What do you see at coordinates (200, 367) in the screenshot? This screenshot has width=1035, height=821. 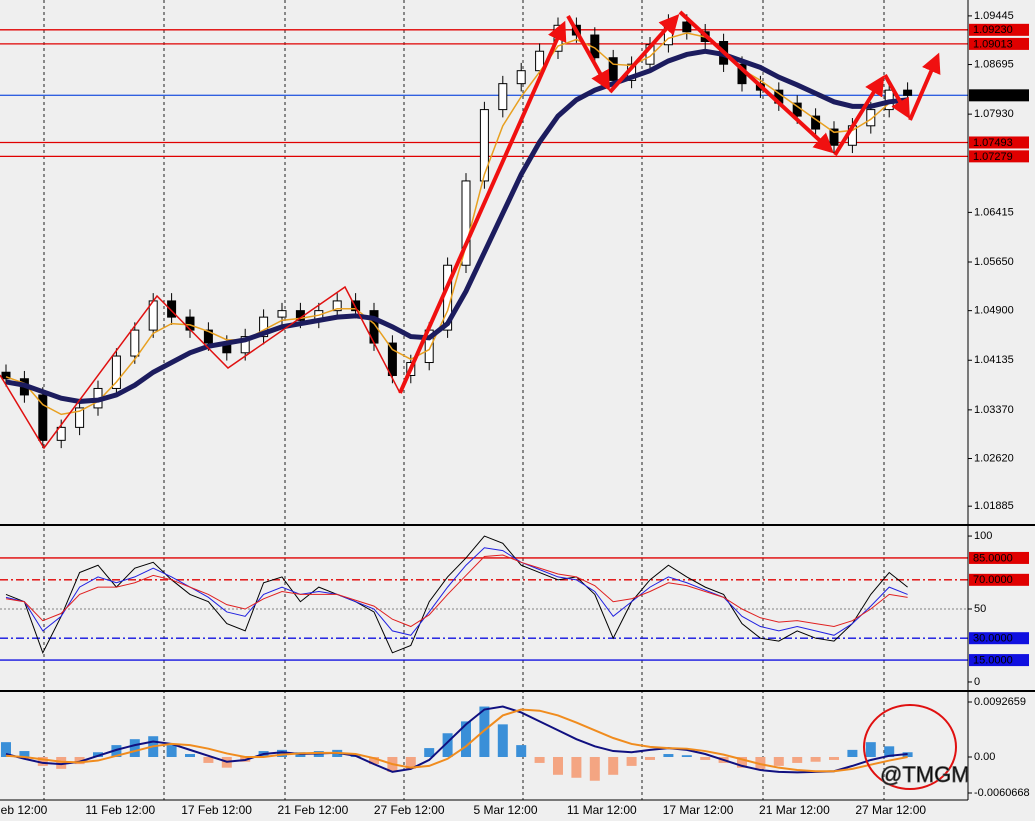 I see `zigzag` at bounding box center [200, 367].